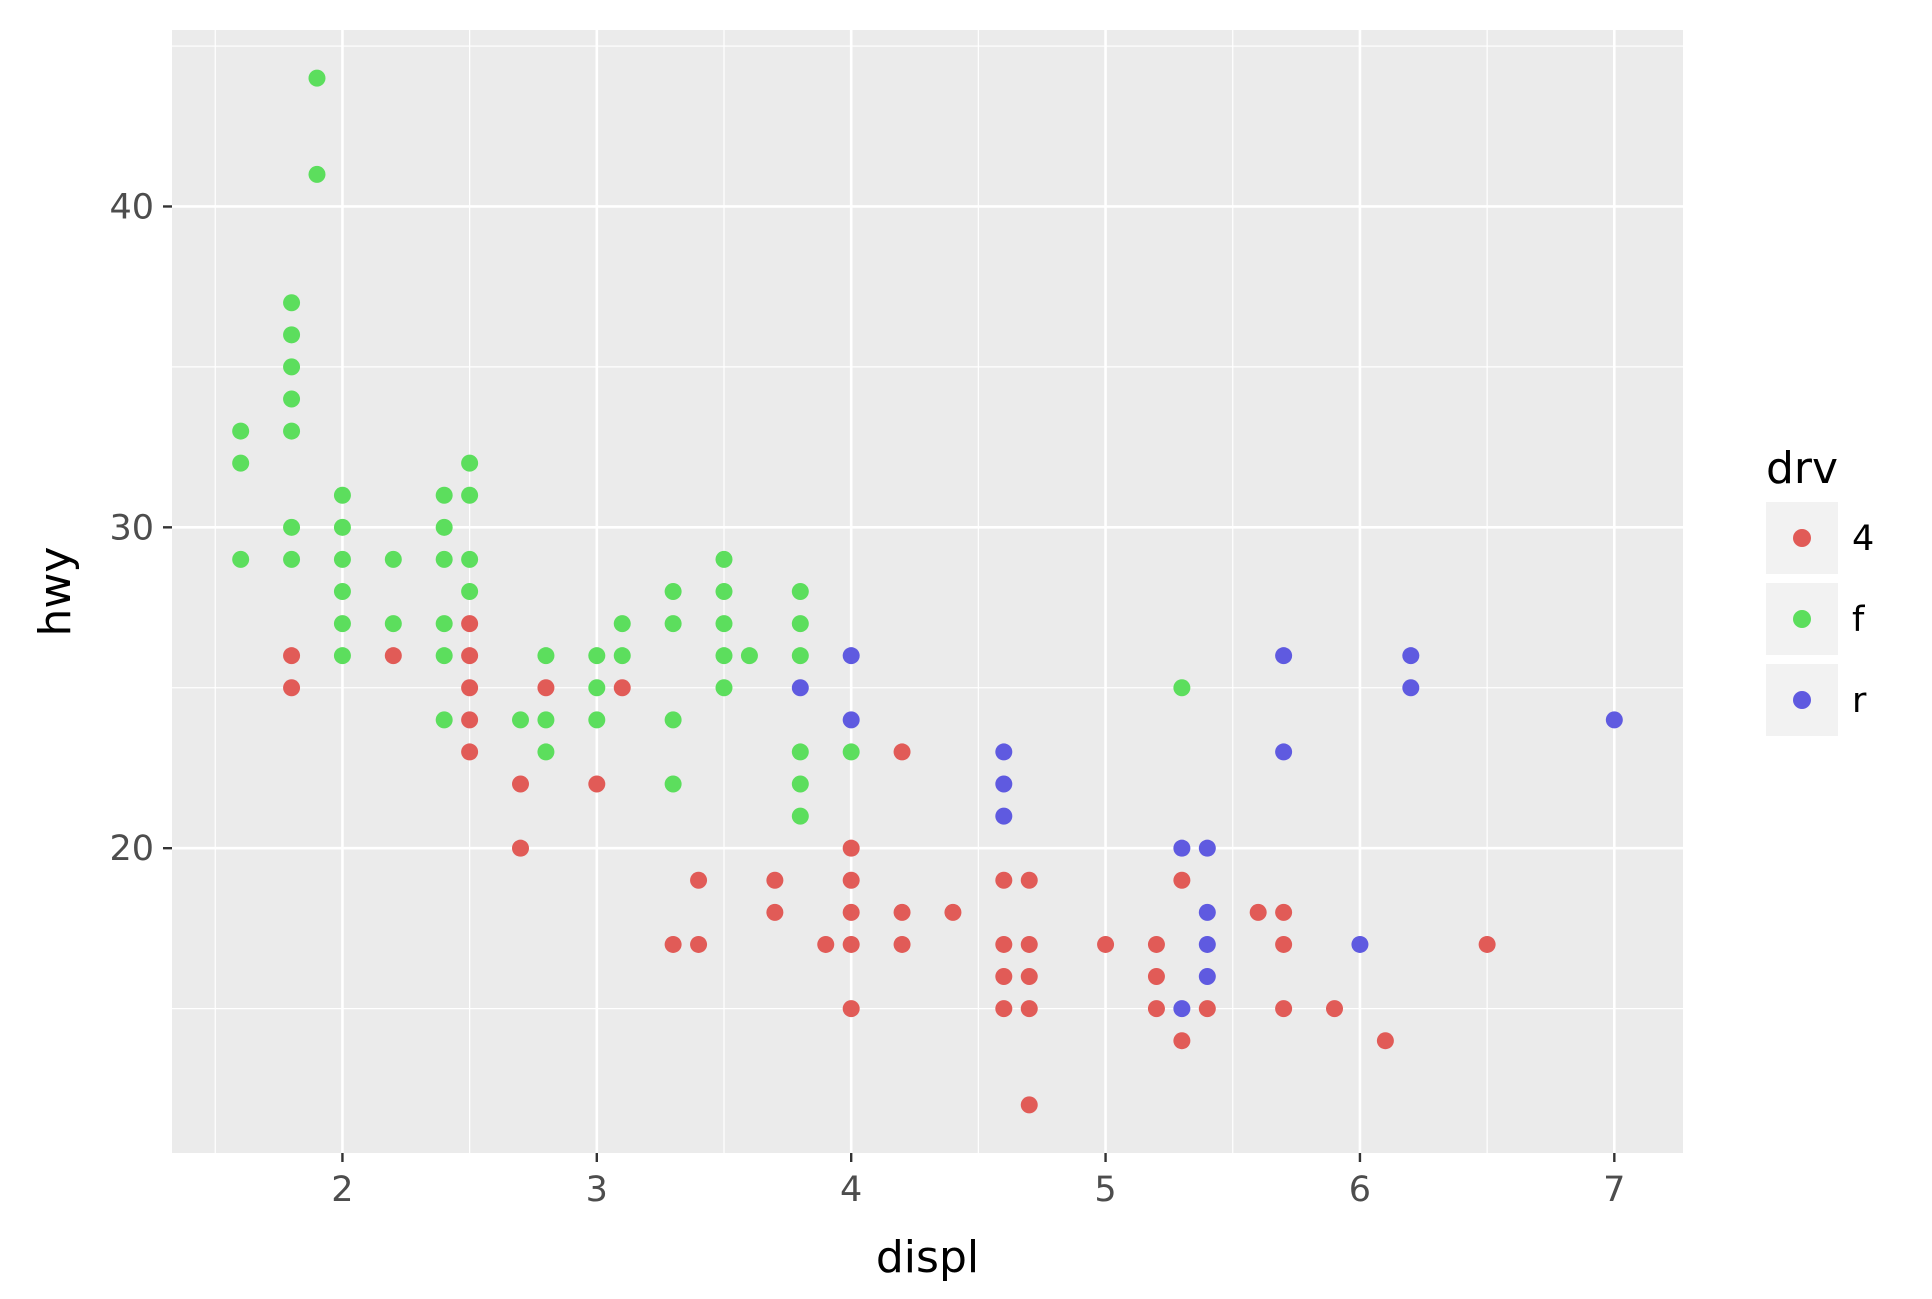  I want to click on x-axis: 2 3 4 5 6 7, so click(978, 1181).